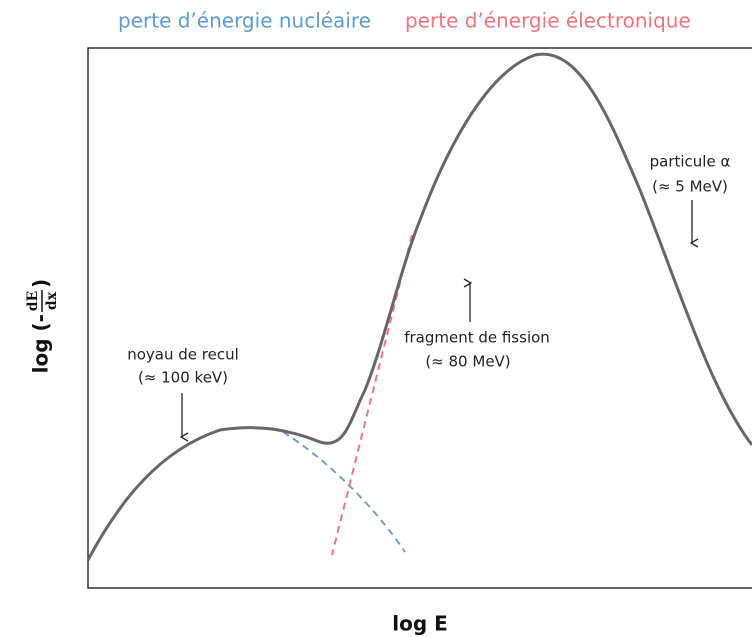  What do you see at coordinates (420, 624) in the screenshot?
I see `x-axis-label: log E` at bounding box center [420, 624].